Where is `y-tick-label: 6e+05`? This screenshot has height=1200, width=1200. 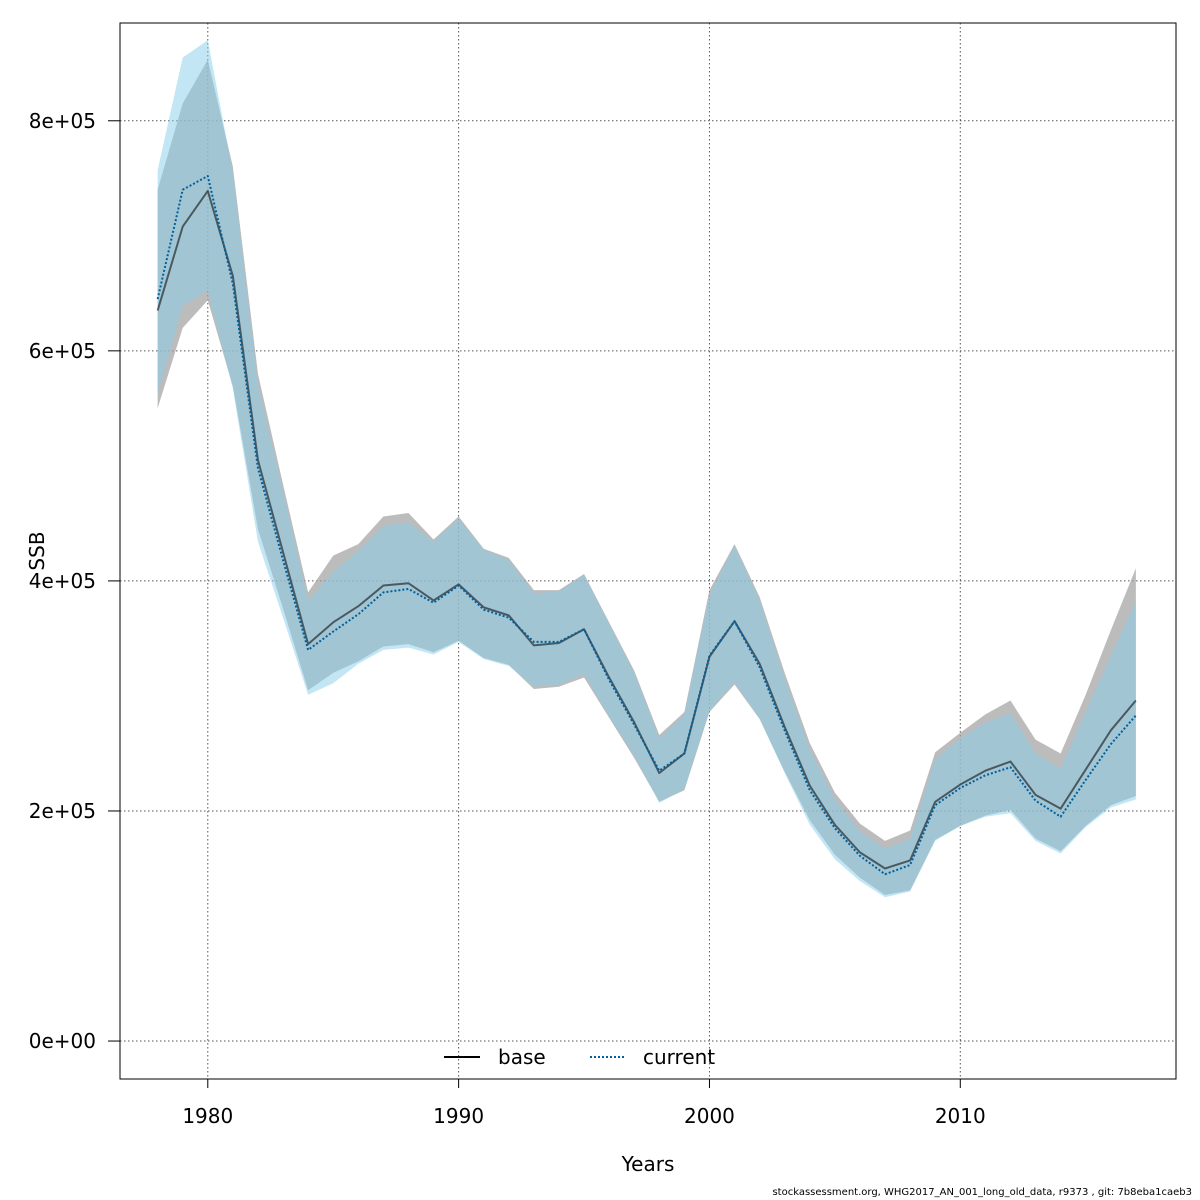
y-tick-label: 6e+05 is located at coordinates (62, 351).